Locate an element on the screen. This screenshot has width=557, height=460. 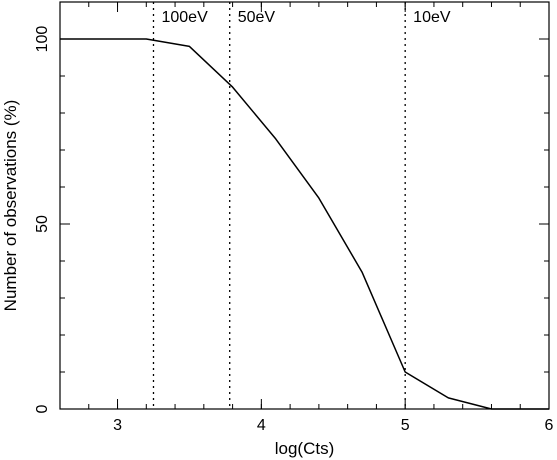
x-tick-label: 4 is located at coordinates (261, 425).